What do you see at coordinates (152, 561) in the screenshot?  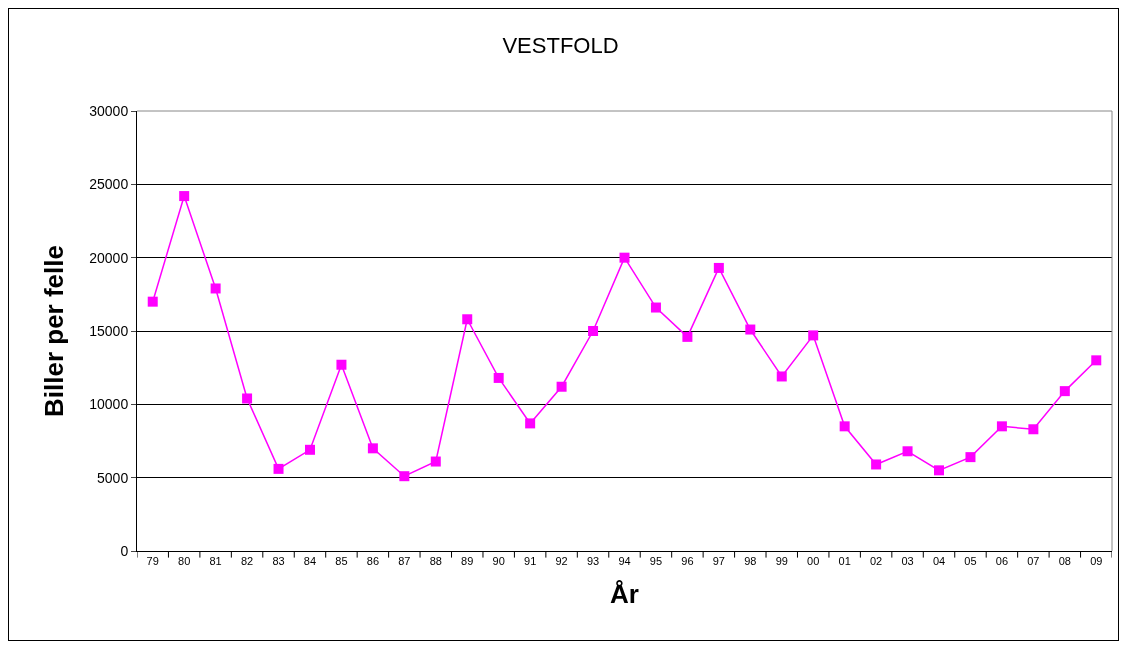 I see `x-tick-label: 79` at bounding box center [152, 561].